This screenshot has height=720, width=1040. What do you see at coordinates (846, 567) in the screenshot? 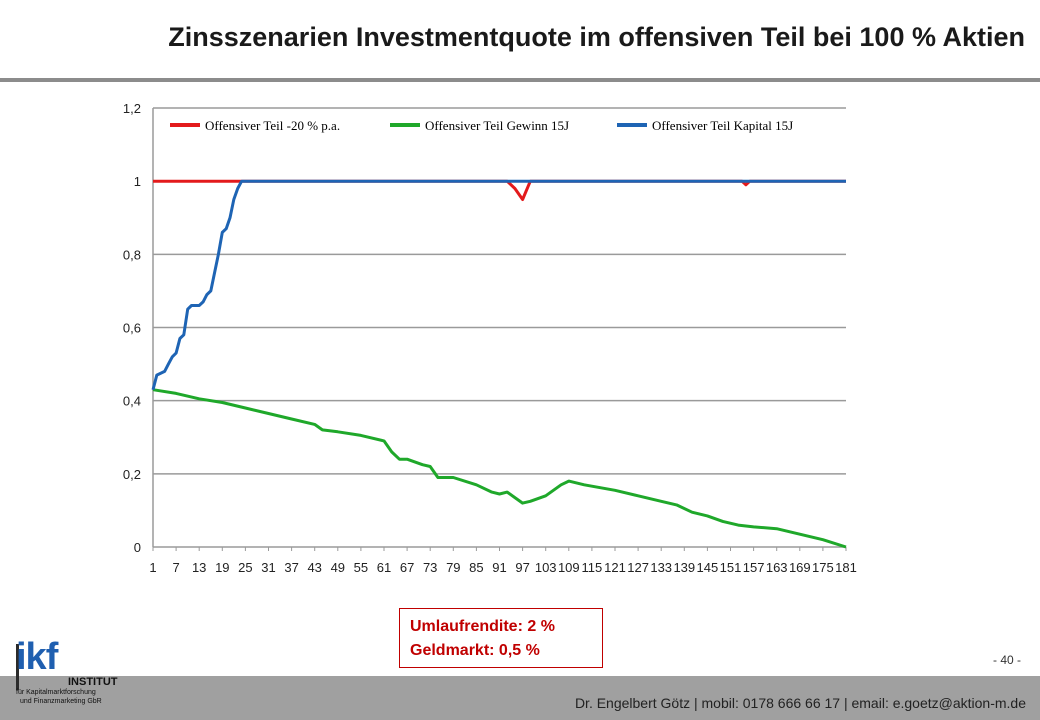
I see `x-tick-label: 181` at bounding box center [846, 567].